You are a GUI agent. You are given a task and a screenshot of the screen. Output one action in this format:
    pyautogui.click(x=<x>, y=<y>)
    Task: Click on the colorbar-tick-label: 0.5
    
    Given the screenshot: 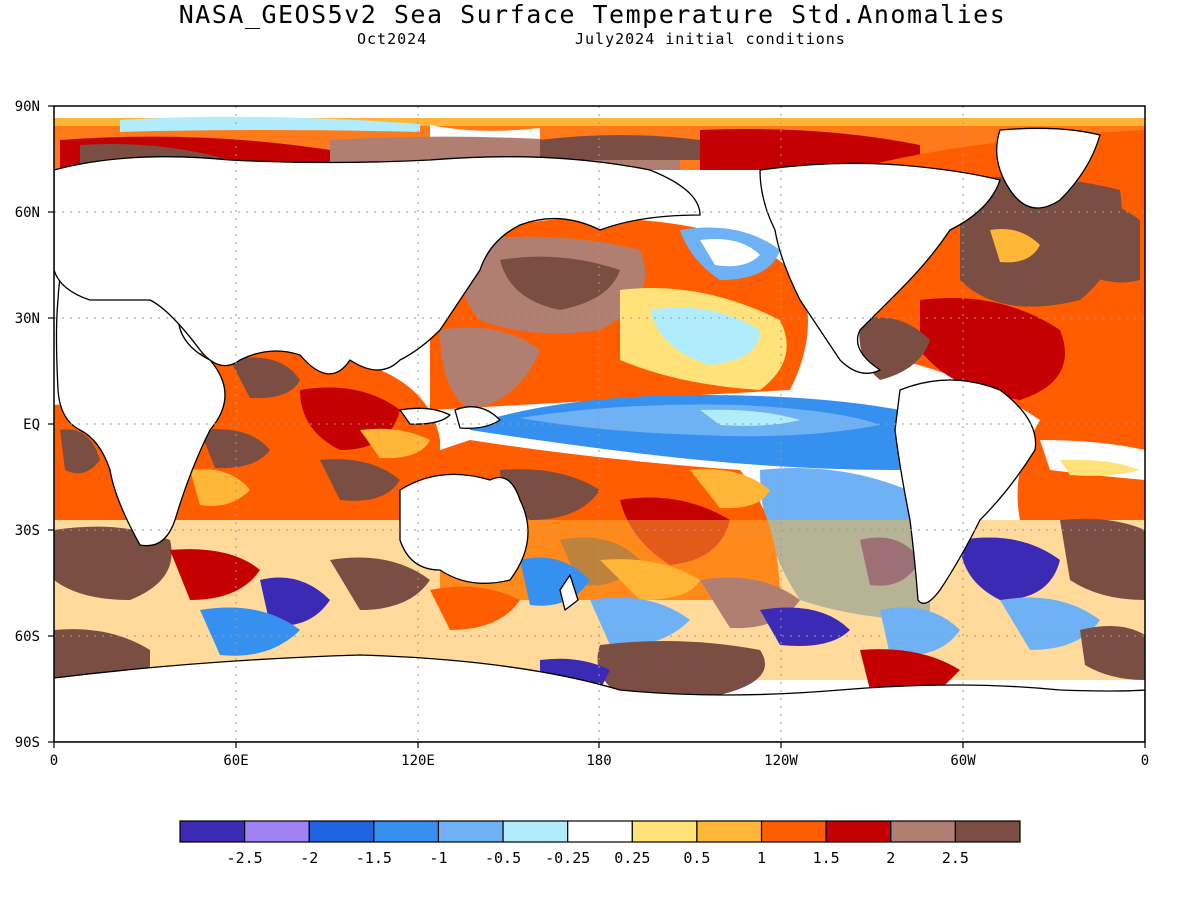 What is the action you would take?
    pyautogui.click(x=696, y=858)
    